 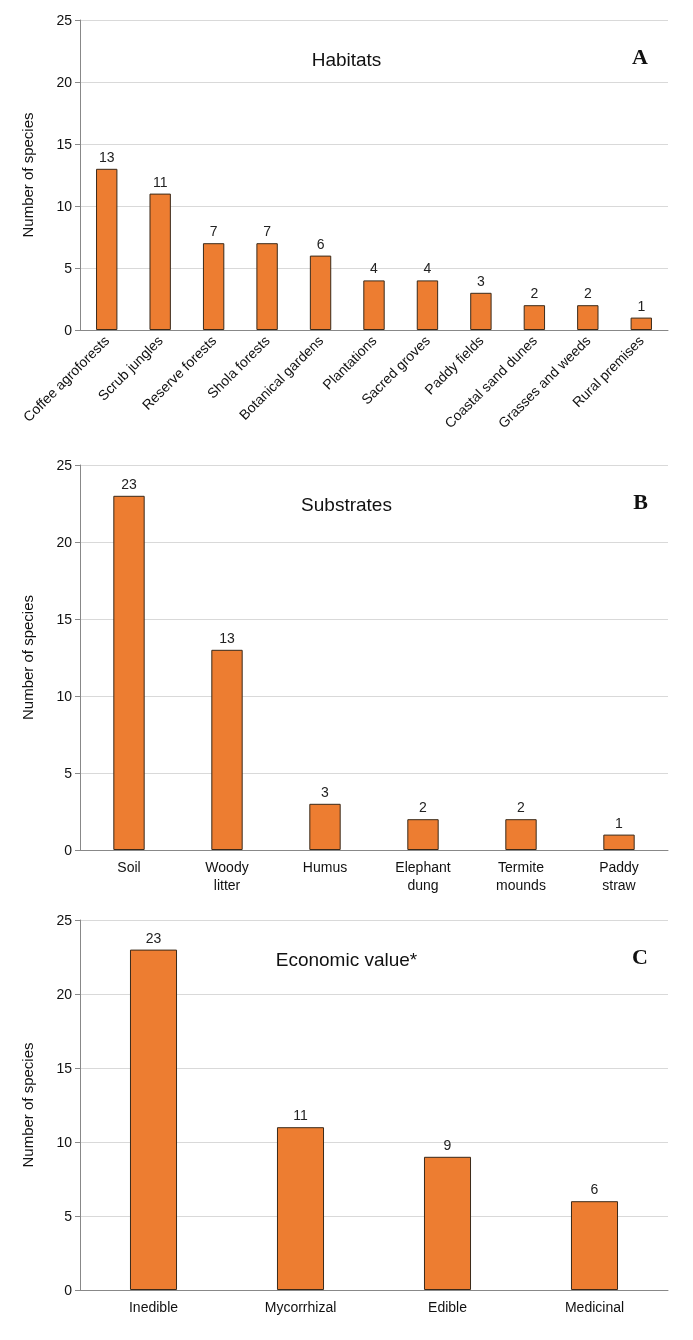 I want to click on annotation: A, so click(x=640, y=56).